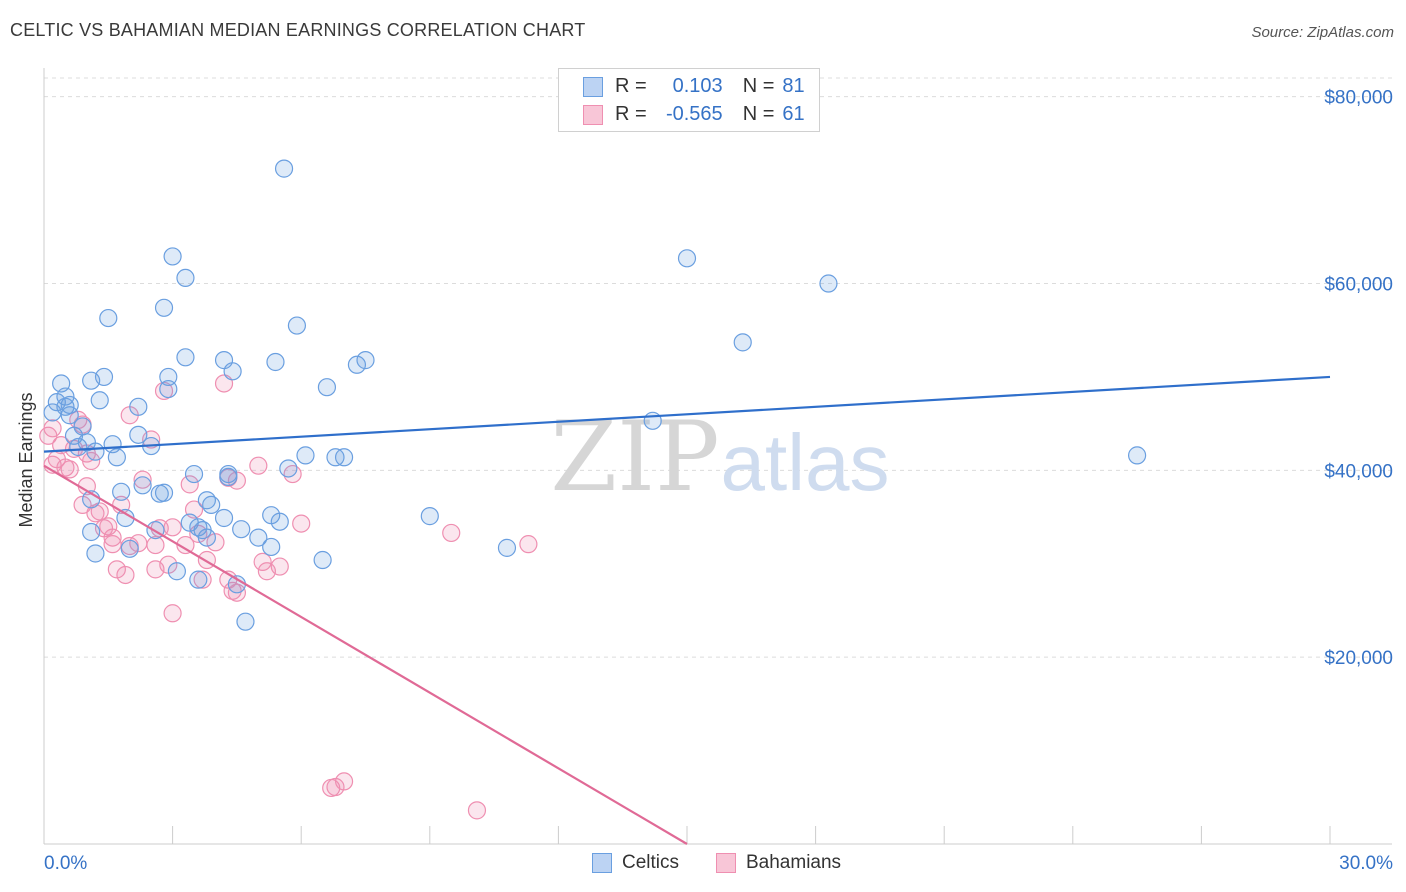 Image resolution: width=1406 pixels, height=892 pixels. Describe the element at coordinates (726, 863) in the screenshot. I see `bahamians-legend-swatch` at that location.